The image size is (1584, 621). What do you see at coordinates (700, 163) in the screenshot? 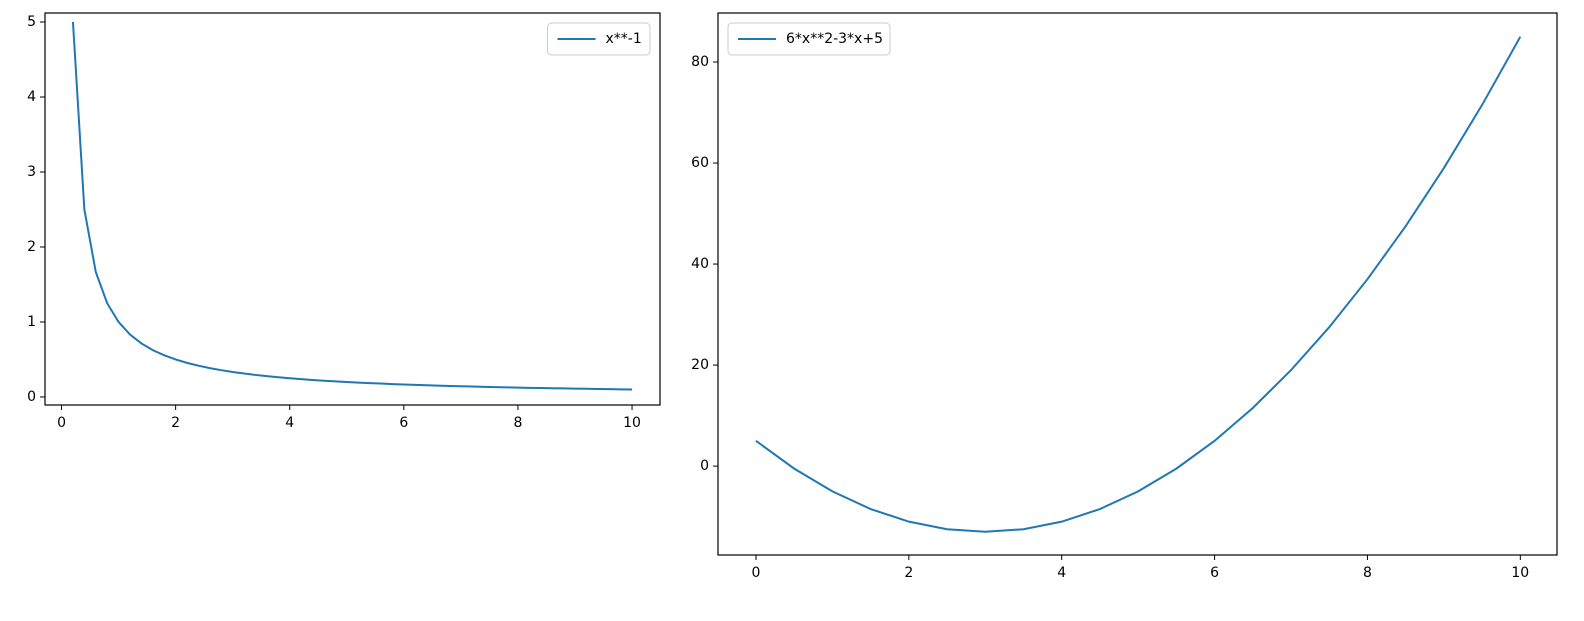
I see `y-tick-label: 60` at bounding box center [700, 163].